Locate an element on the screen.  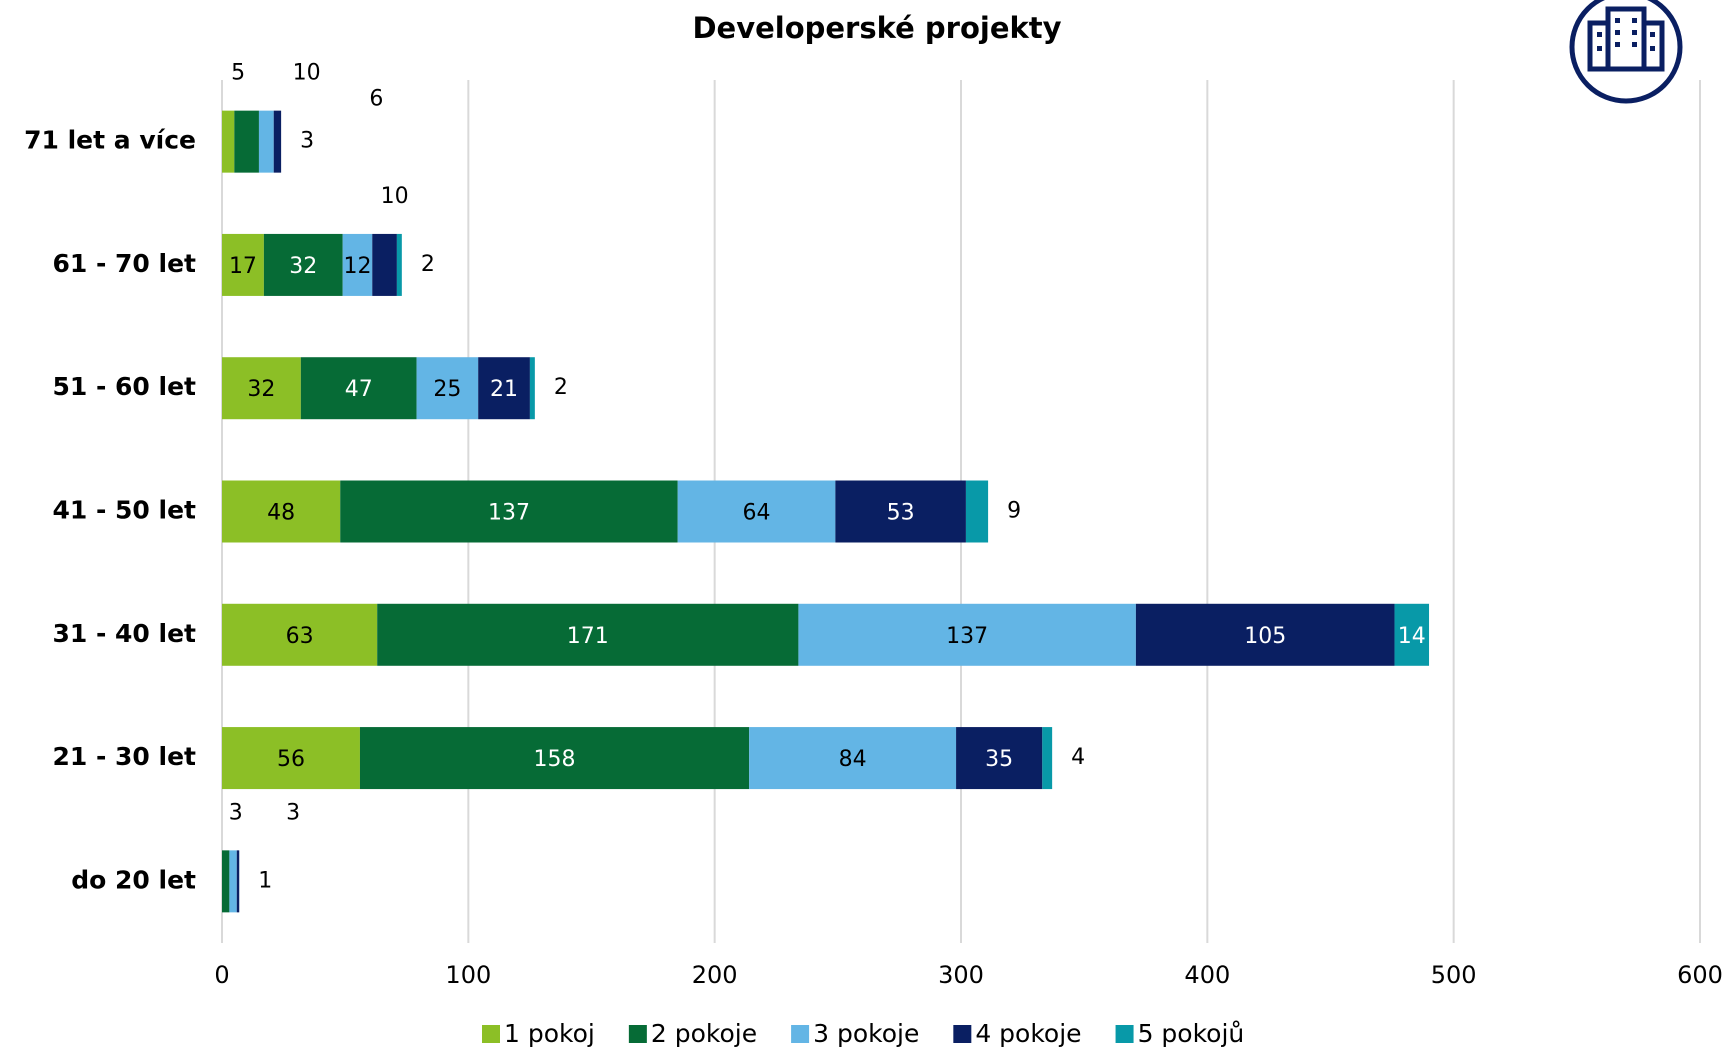
y-tick-label: do 20 let is located at coordinates (133, 879).